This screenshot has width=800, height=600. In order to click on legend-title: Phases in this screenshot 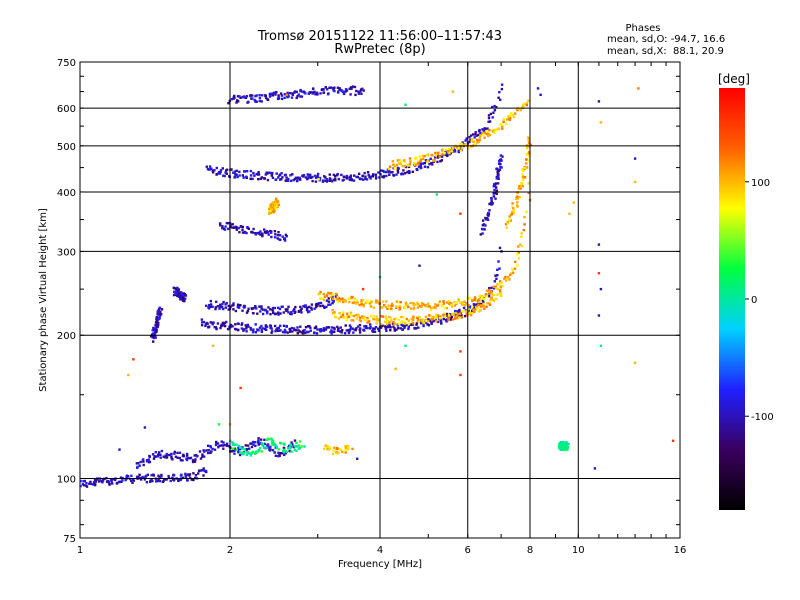, I will do `click(642, 28)`.